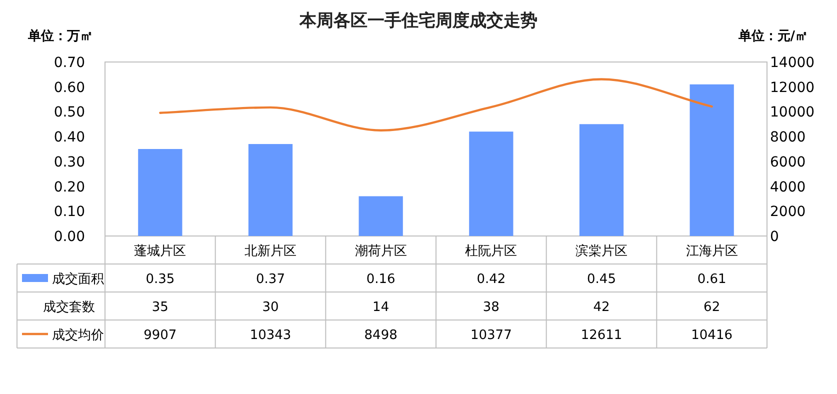 This screenshot has height=394, width=837. I want to click on data-label: 0.42, so click(491, 279).